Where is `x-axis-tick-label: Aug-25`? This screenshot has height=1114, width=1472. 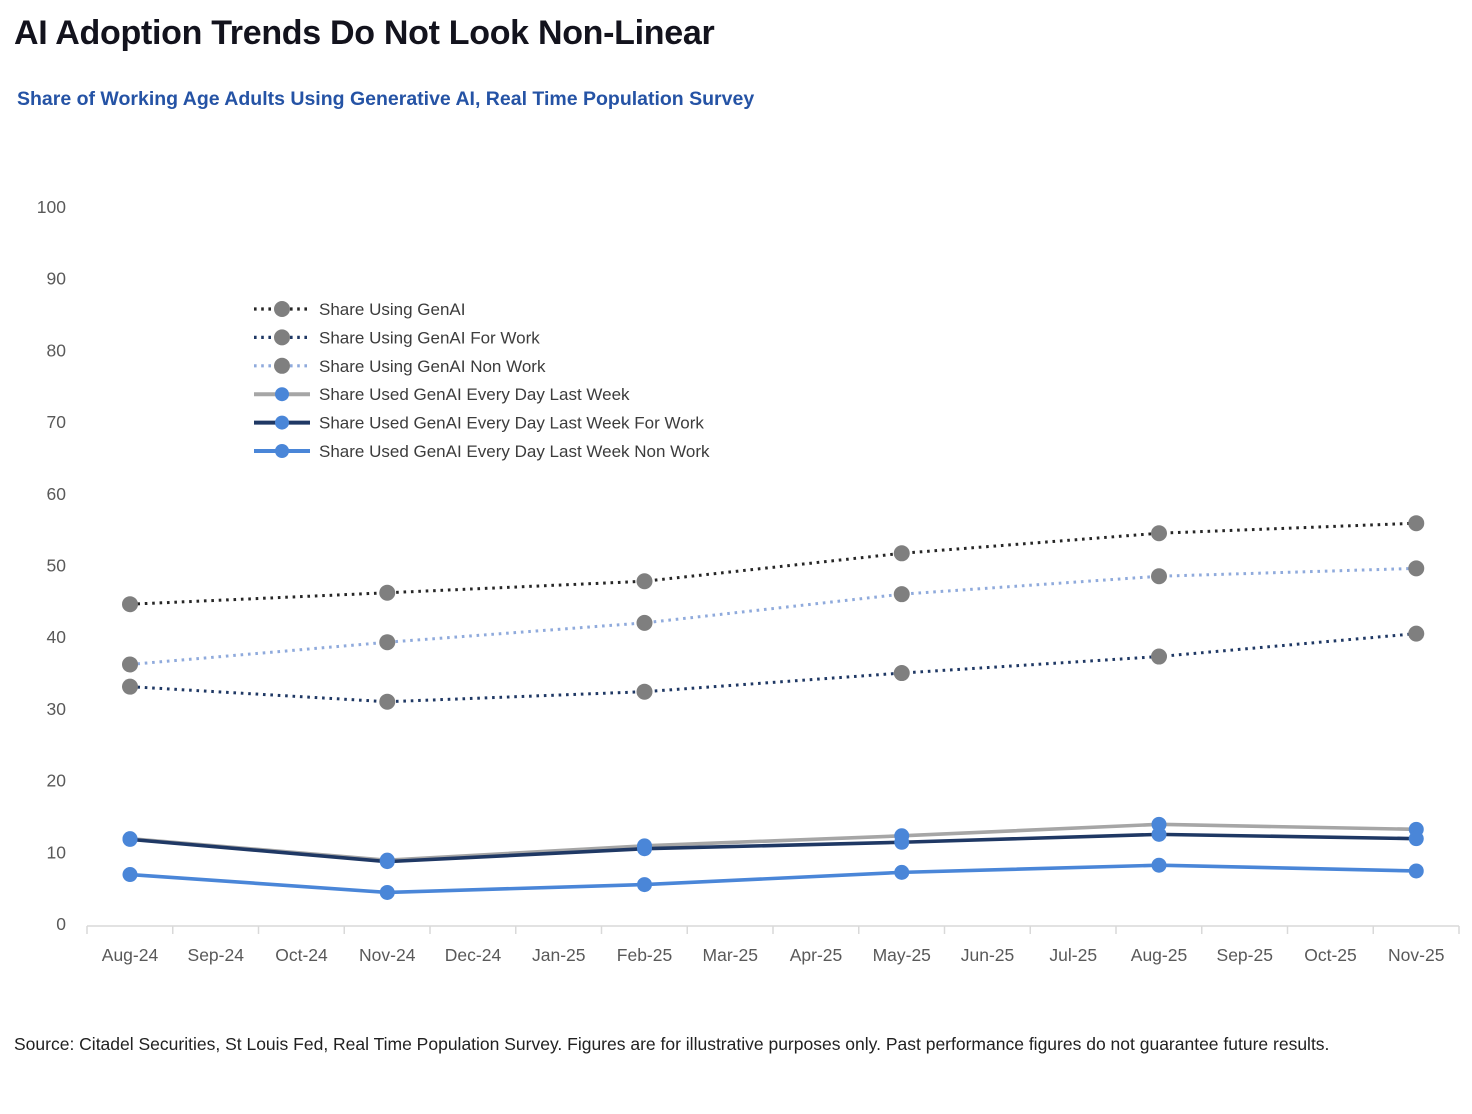
x-axis-tick-label: Aug-25 is located at coordinates (1159, 955).